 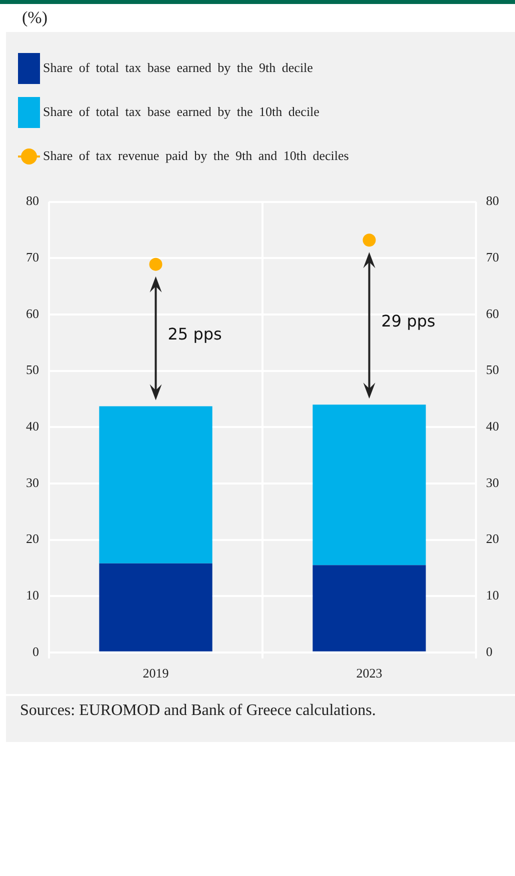 I want to click on annotation: 25 pps, so click(x=195, y=334).